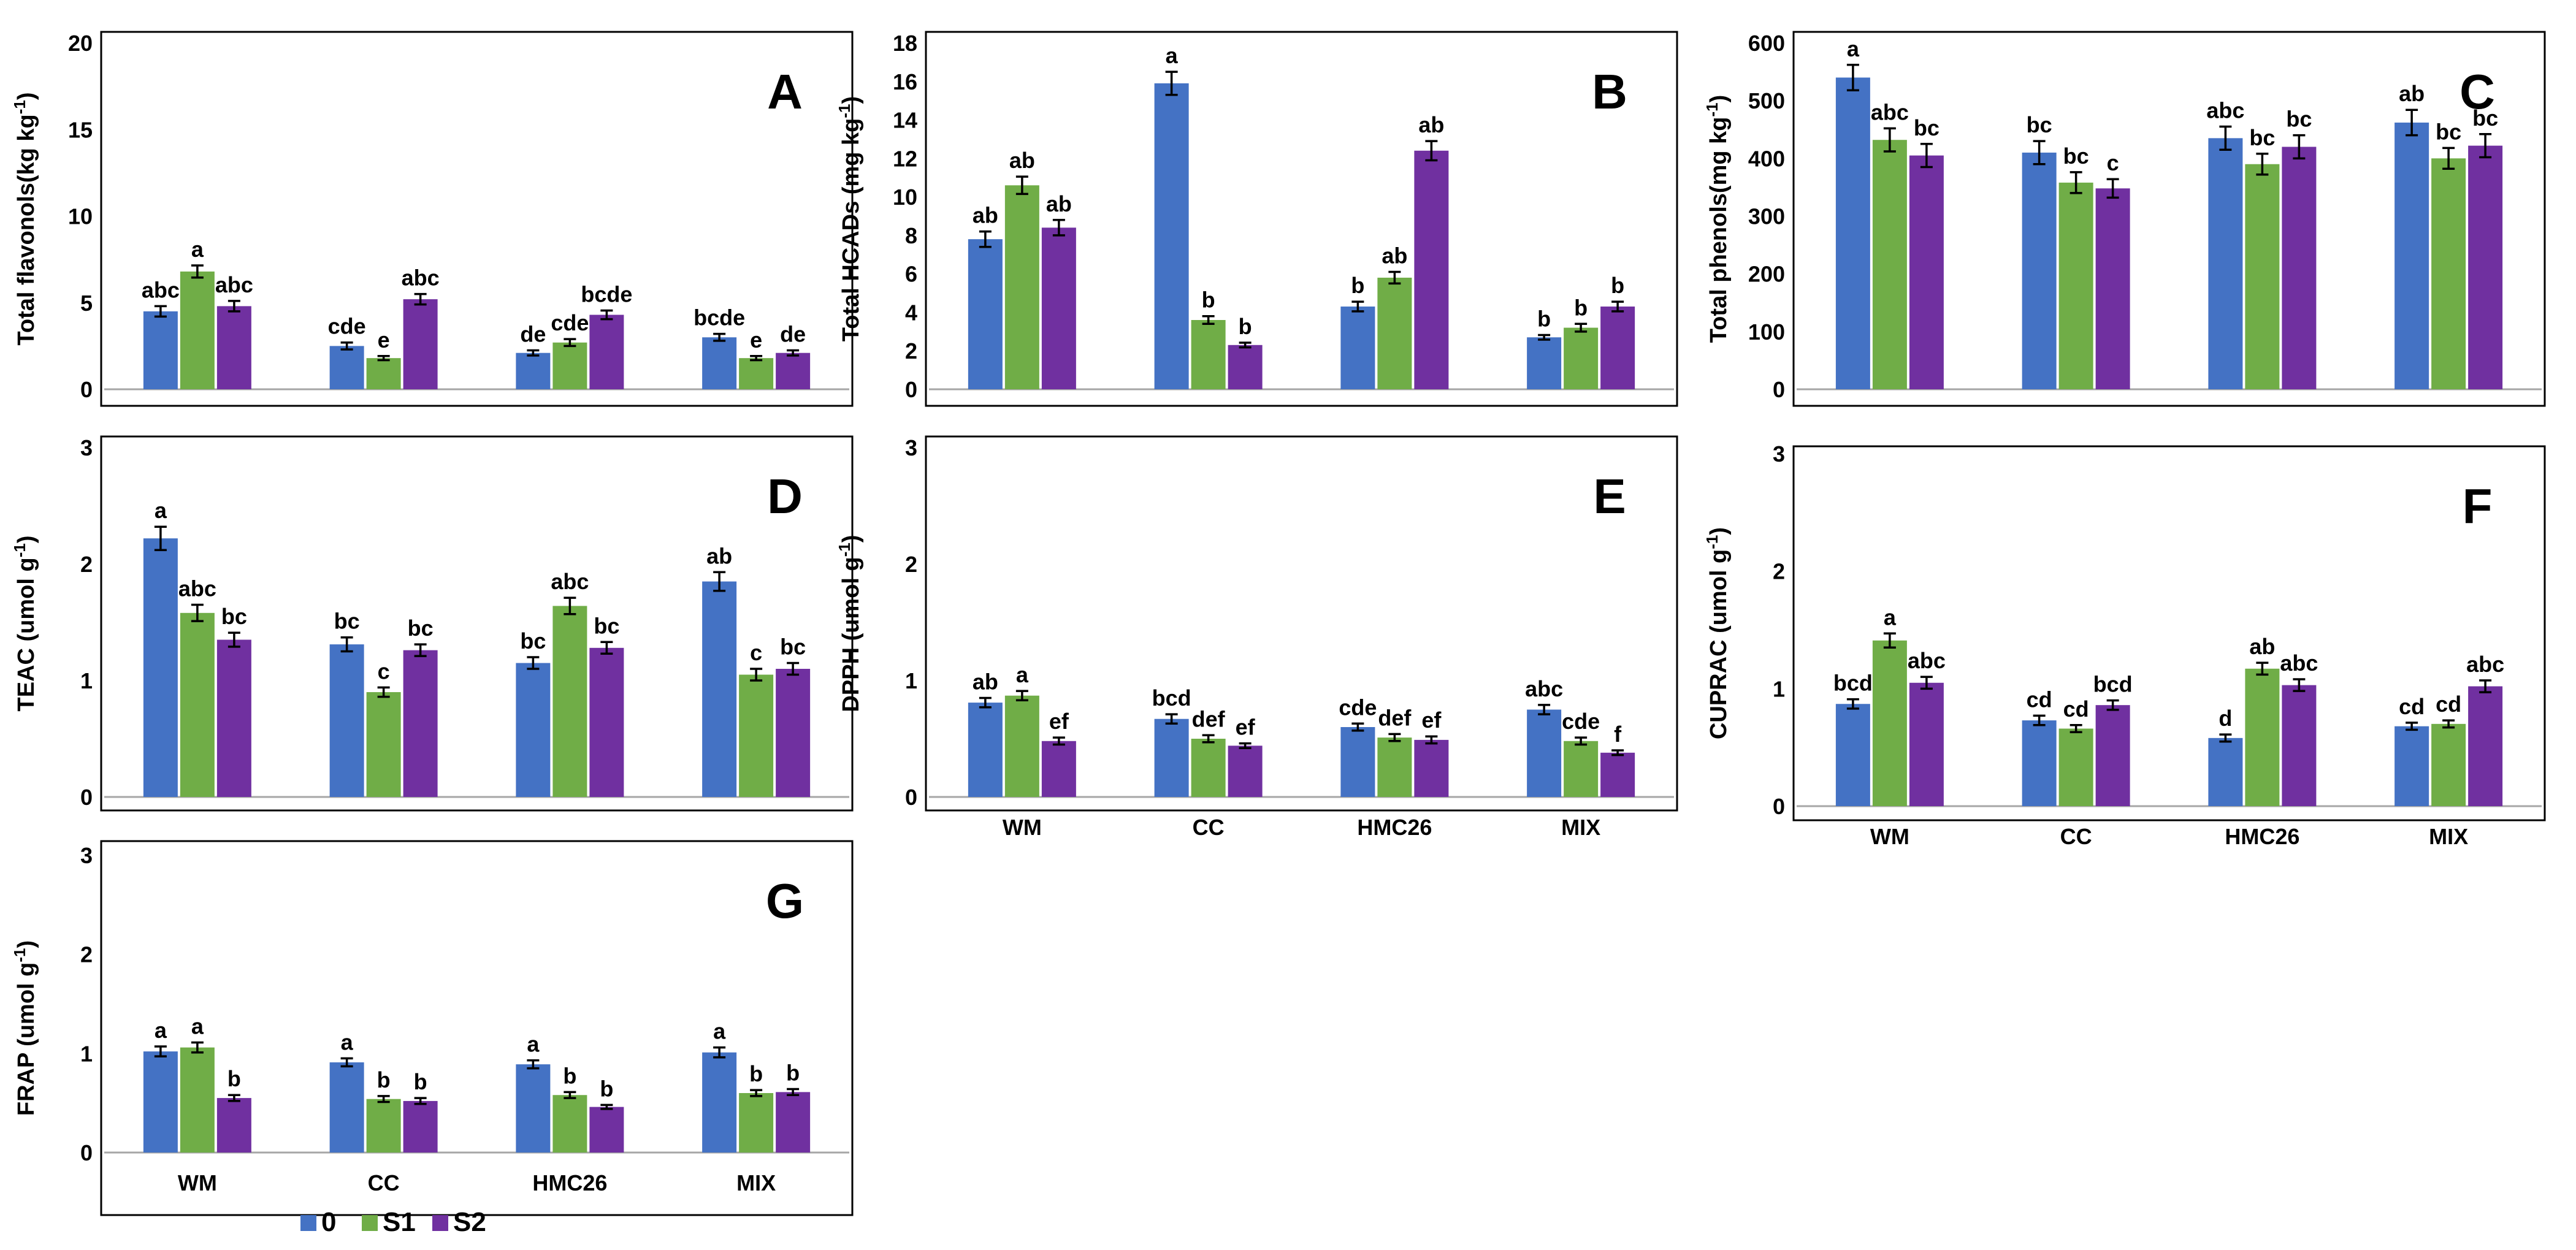  What do you see at coordinates (440, 1223) in the screenshot?
I see `legend-swatch` at bounding box center [440, 1223].